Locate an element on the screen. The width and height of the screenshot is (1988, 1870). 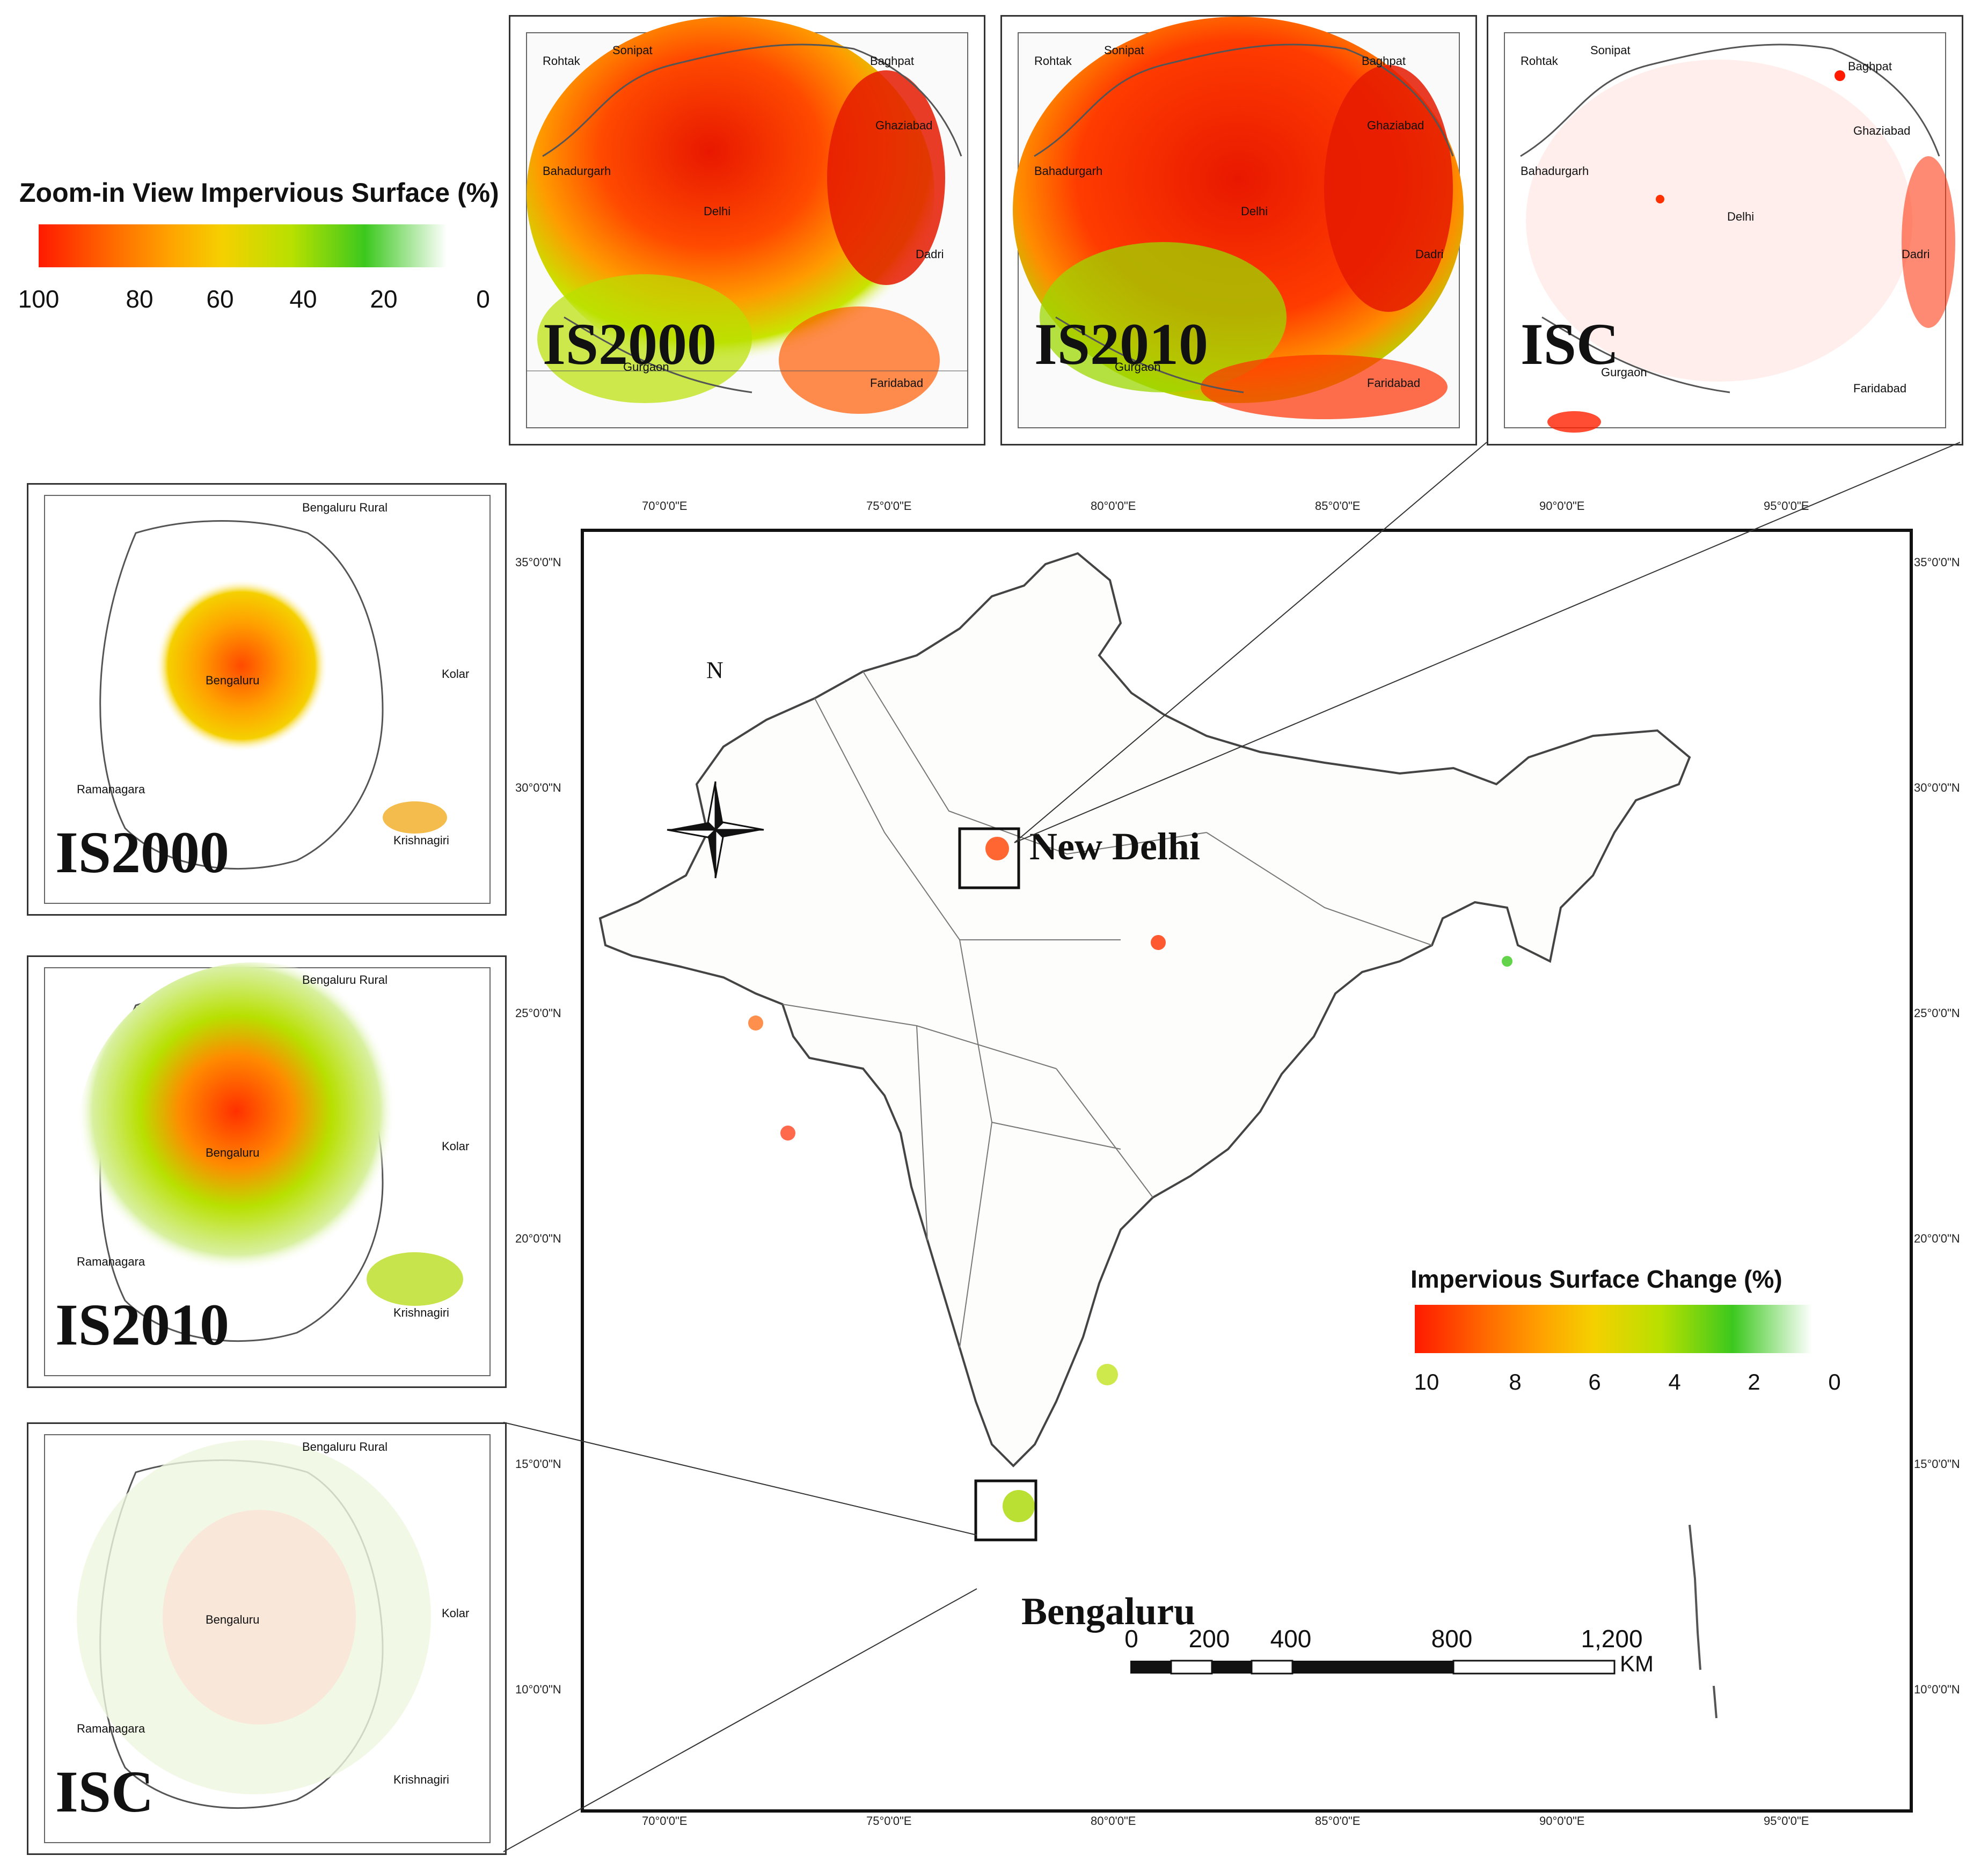
lat-label-right: 10°0'0"N is located at coordinates (1937, 1689).